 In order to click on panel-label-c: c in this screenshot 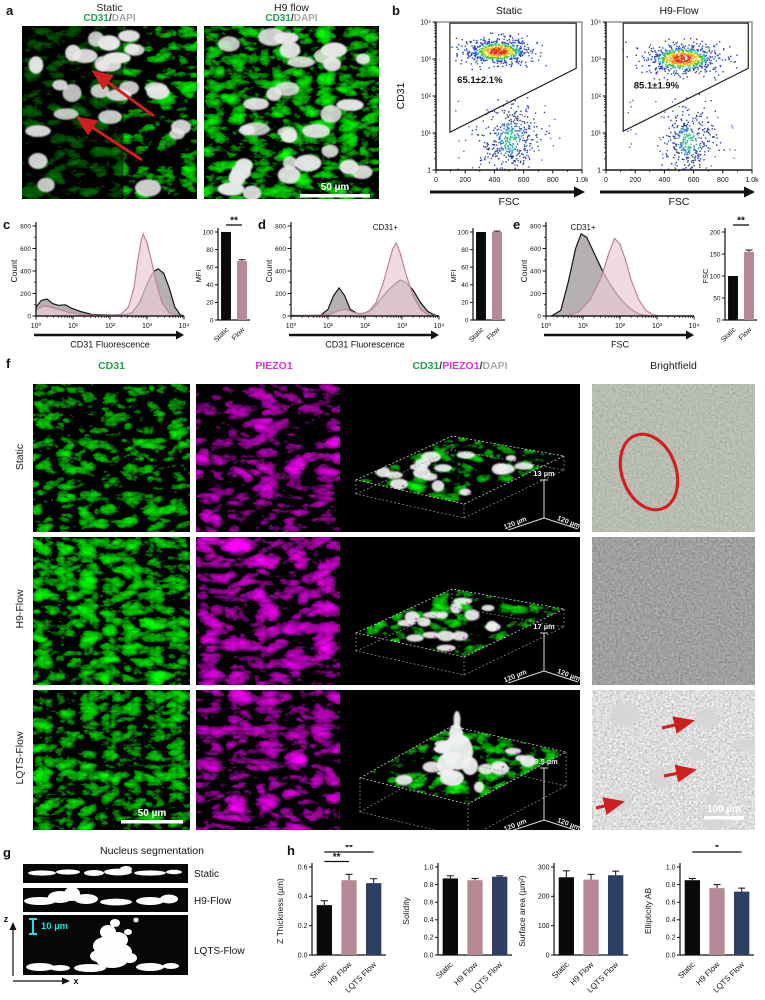, I will do `click(7, 224)`.